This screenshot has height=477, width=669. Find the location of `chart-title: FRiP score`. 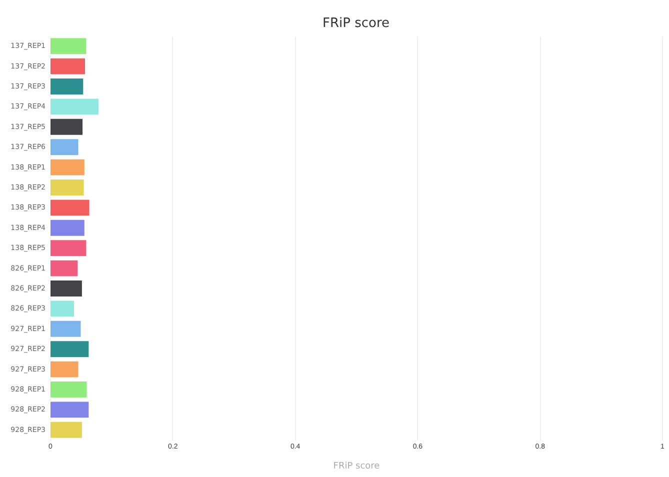

chart-title: FRiP score is located at coordinates (356, 23).